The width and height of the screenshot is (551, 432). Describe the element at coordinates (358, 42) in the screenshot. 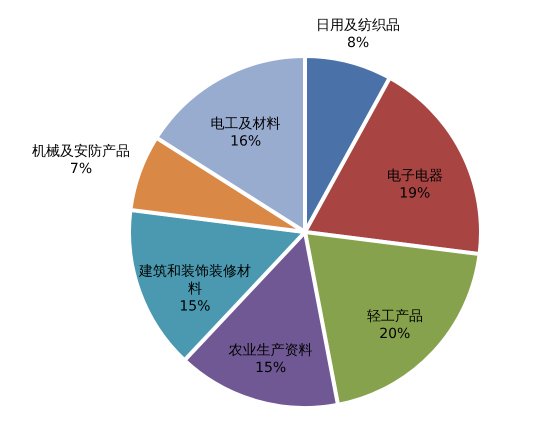

I see `data-label: 8%` at that location.